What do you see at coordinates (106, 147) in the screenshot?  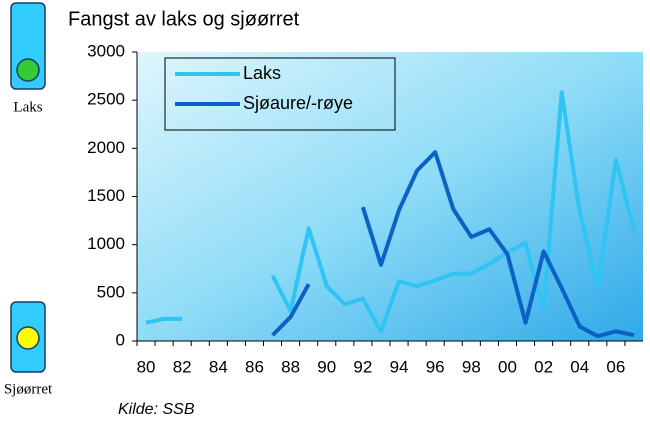 I see `y-tick-label: 2000` at bounding box center [106, 147].